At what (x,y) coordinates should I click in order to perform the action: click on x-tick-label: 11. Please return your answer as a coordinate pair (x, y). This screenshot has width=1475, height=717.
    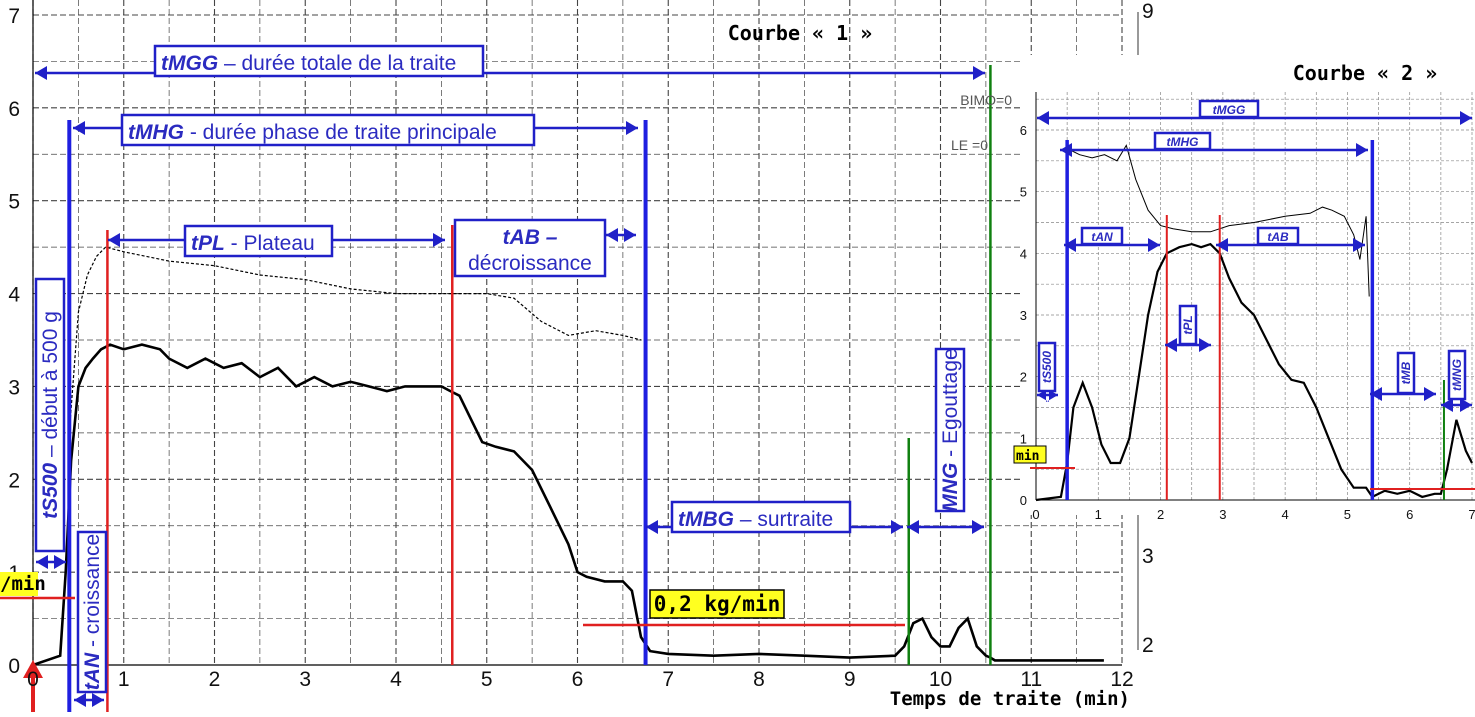
    Looking at the image, I should click on (1031, 679).